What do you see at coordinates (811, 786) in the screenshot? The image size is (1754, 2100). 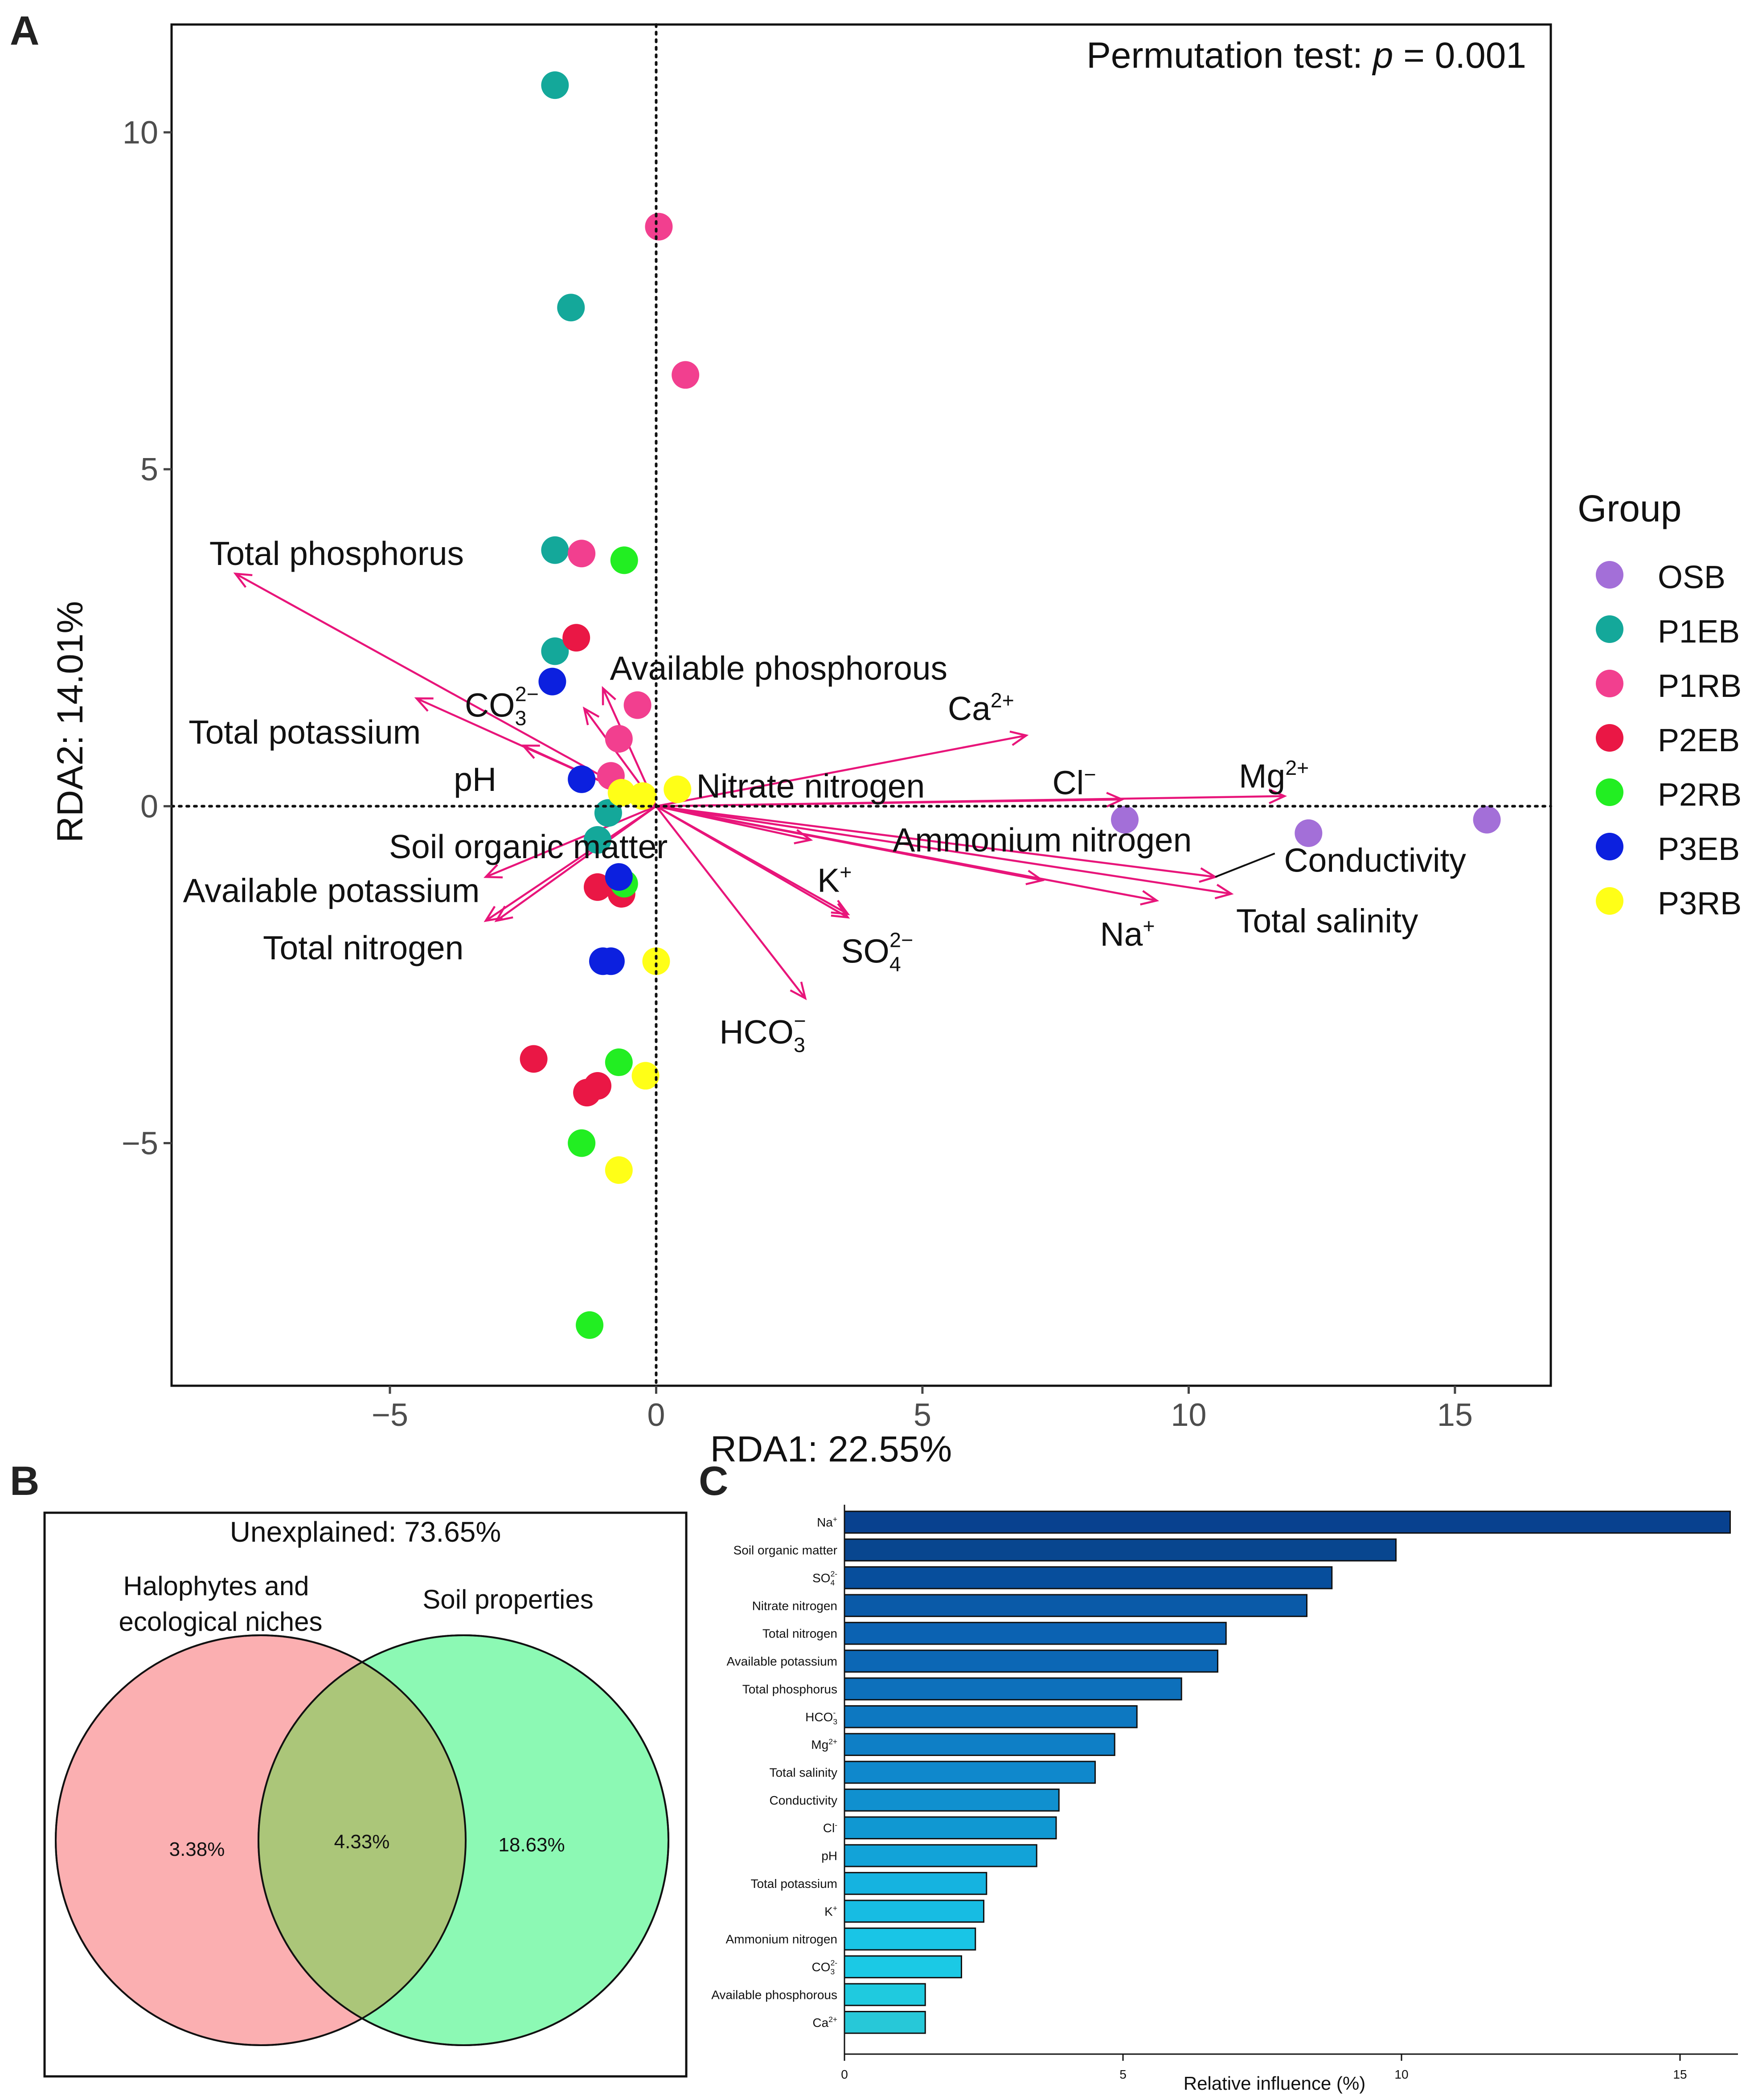 I see `vector-label-nitrate-nitrogen-text: Nitrate nitrogen` at bounding box center [811, 786].